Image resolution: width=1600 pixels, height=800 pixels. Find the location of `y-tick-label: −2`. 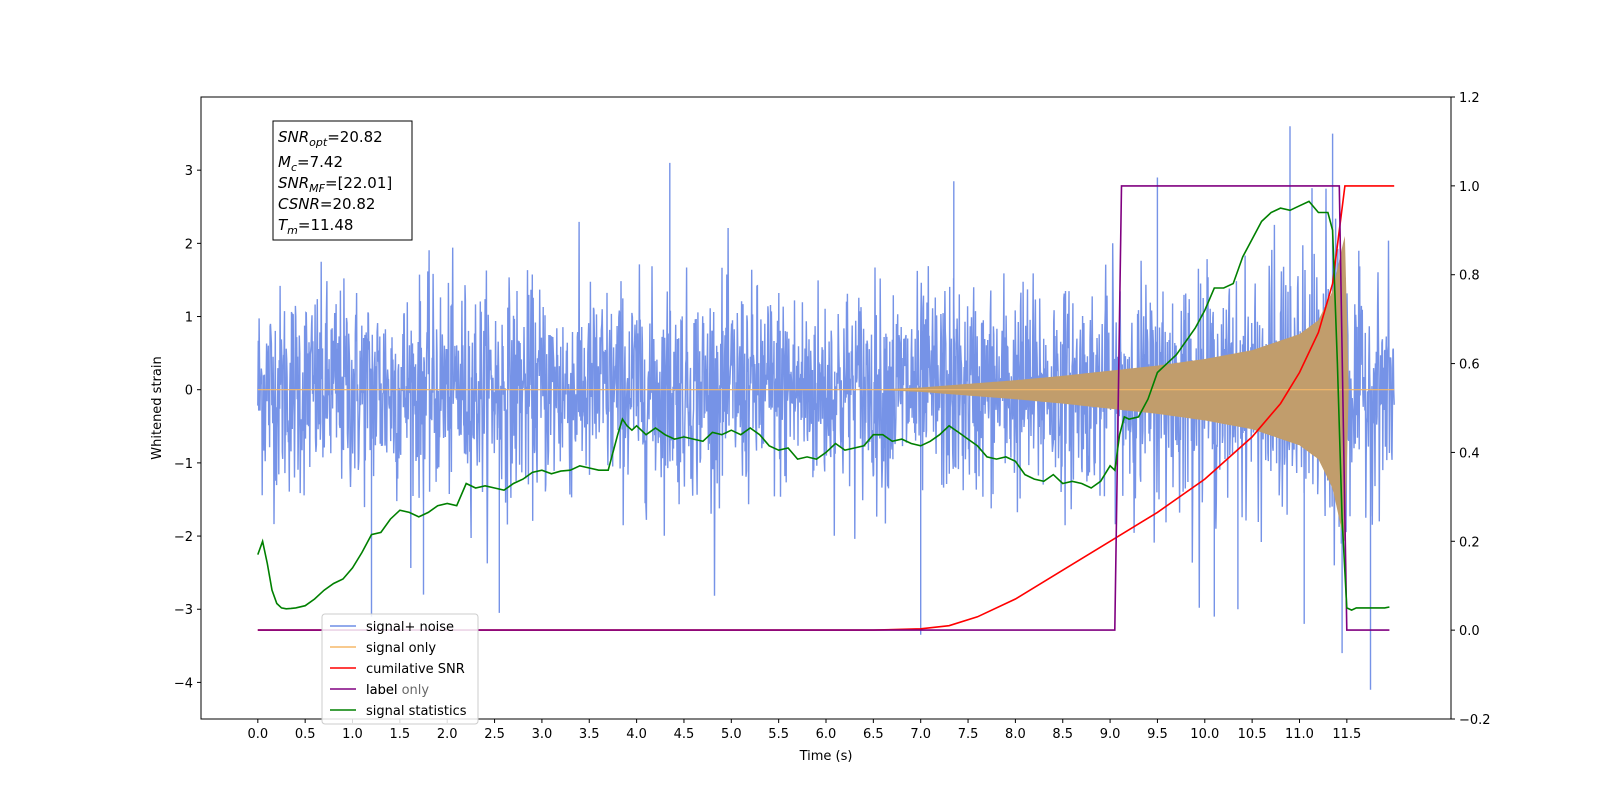

y-tick-label: −2 is located at coordinates (183, 537).